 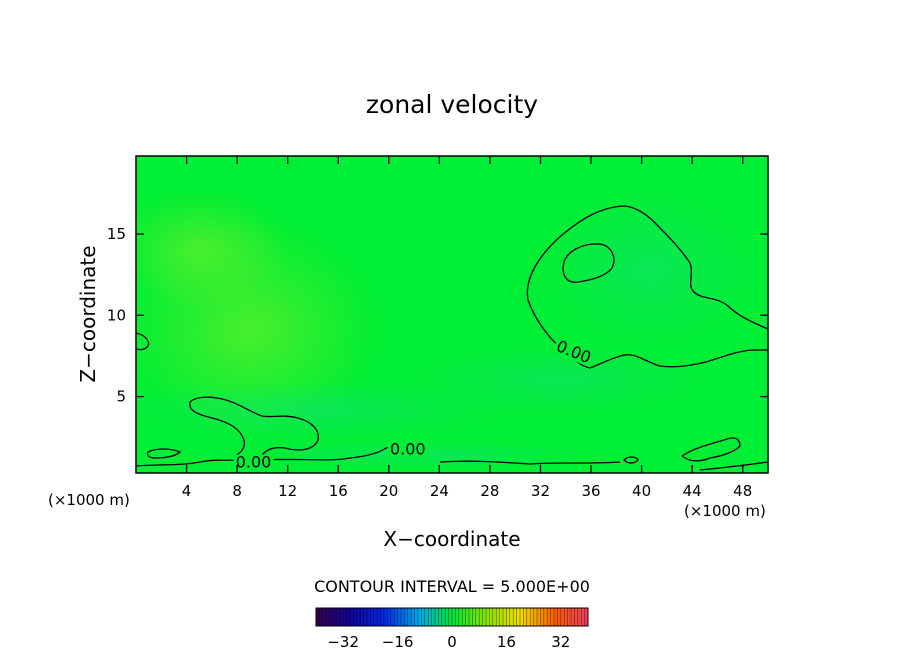 What do you see at coordinates (338, 491) in the screenshot?
I see `x-tick-label: 16` at bounding box center [338, 491].